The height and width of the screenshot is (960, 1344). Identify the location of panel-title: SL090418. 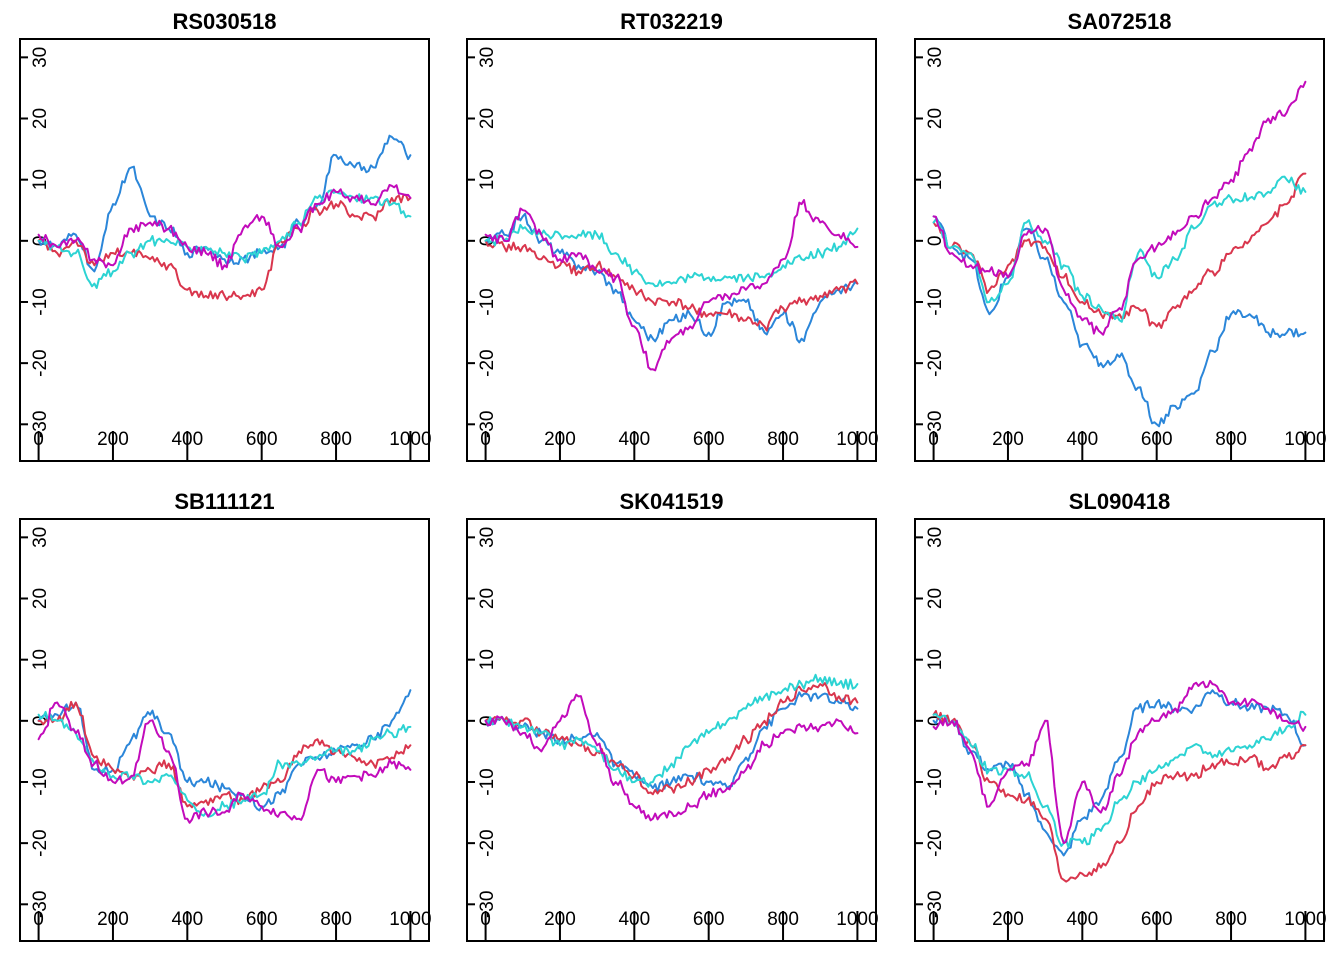
(1120, 501).